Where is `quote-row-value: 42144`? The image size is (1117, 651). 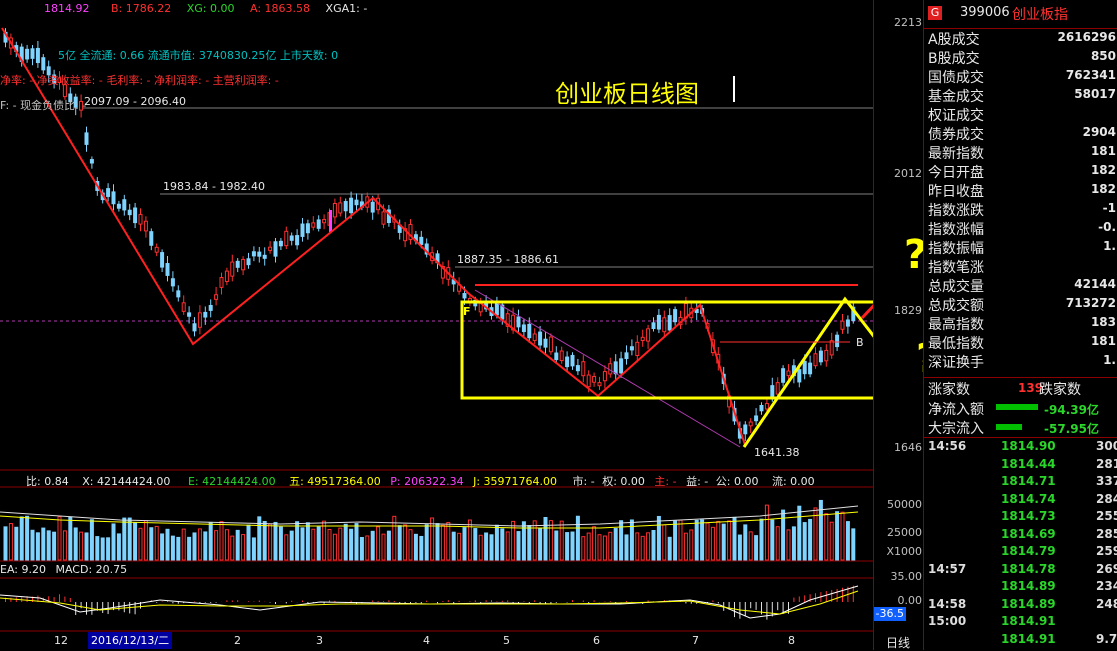 quote-row-value: 42144 is located at coordinates (1095, 284).